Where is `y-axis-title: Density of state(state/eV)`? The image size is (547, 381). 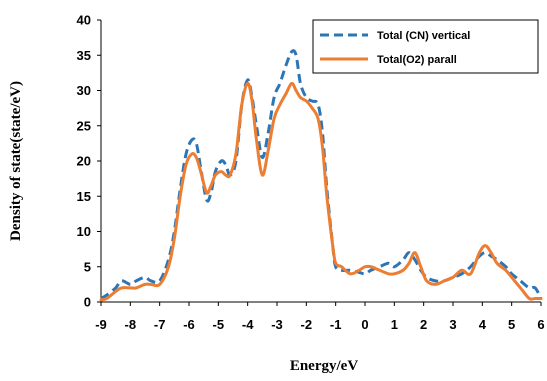 y-axis-title: Density of state(state/eV) is located at coordinates (16, 161).